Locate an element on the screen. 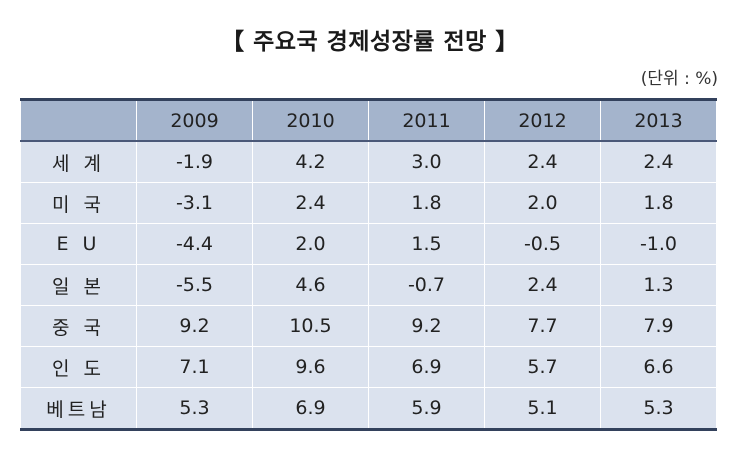  table-cell: -1.9 is located at coordinates (194, 161).